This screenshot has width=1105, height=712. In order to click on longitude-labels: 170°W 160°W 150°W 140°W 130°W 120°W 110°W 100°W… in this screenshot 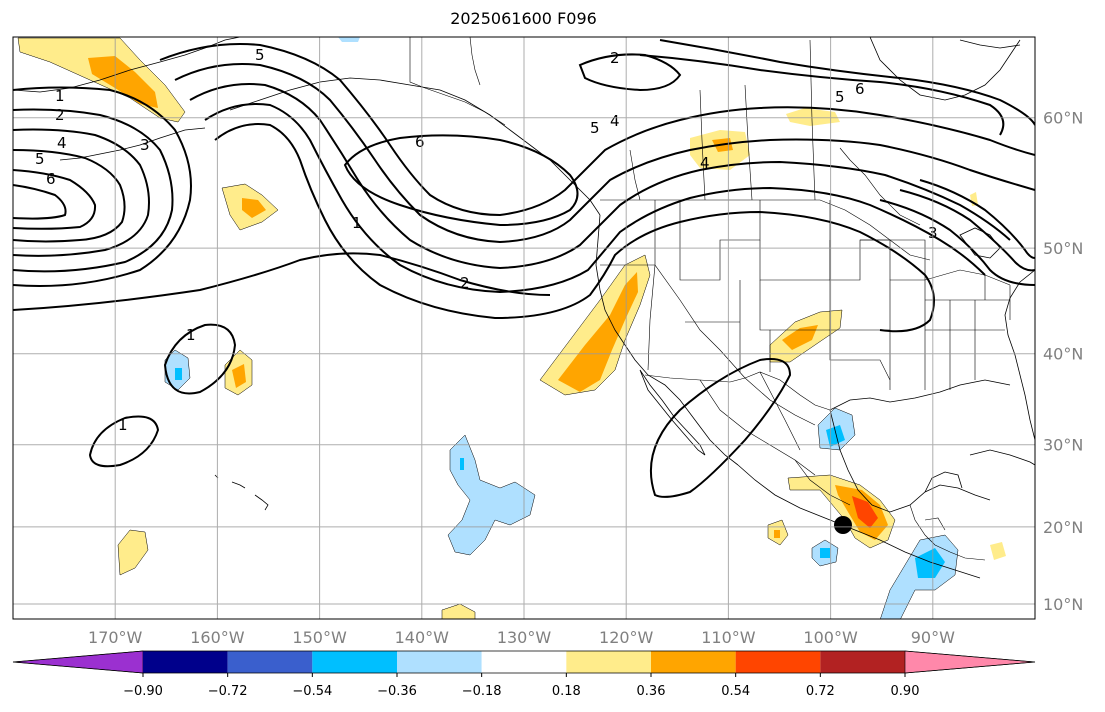, I will do `click(521, 637)`.